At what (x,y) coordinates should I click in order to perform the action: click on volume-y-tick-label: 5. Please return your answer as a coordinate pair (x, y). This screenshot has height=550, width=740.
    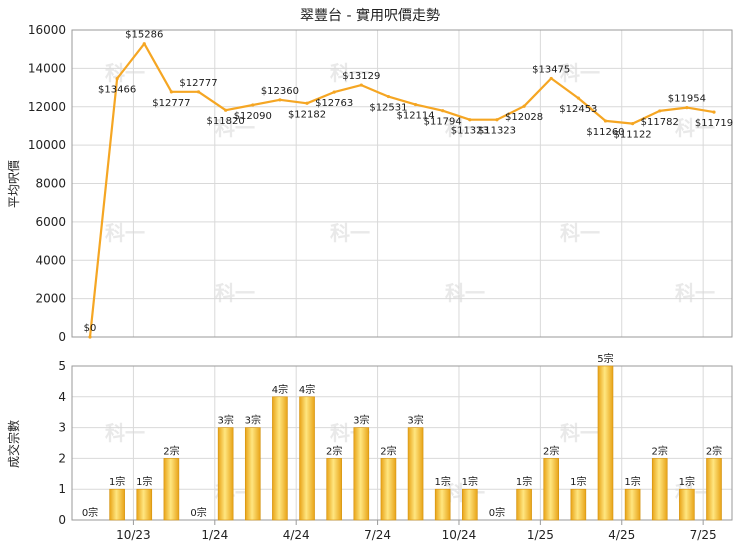
    Looking at the image, I should click on (62, 366).